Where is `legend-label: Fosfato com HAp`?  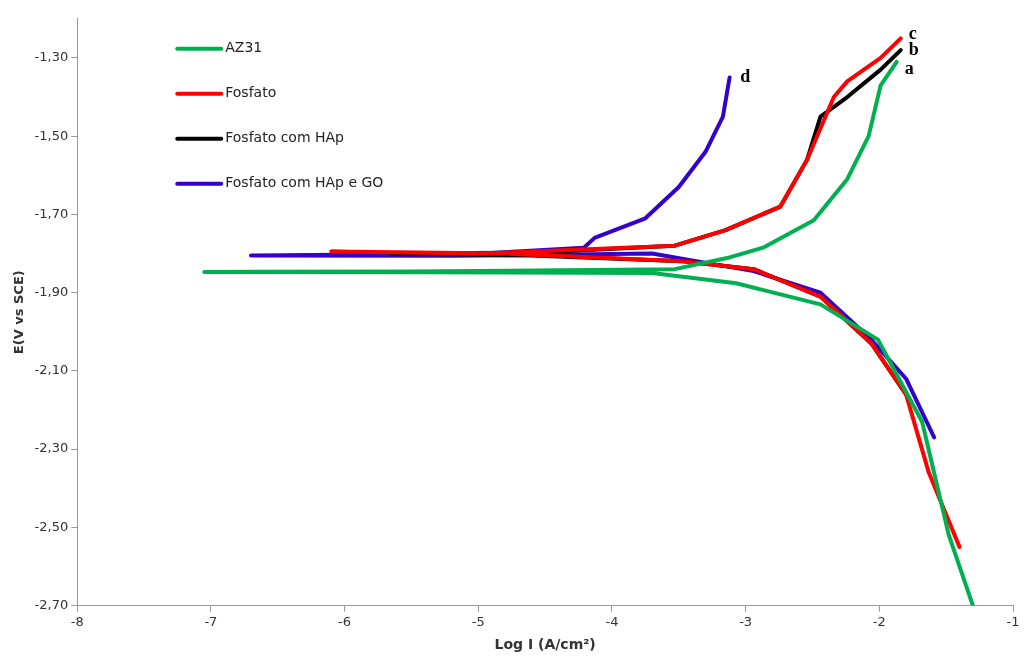 legend-label: Fosfato com HAp is located at coordinates (285, 137).